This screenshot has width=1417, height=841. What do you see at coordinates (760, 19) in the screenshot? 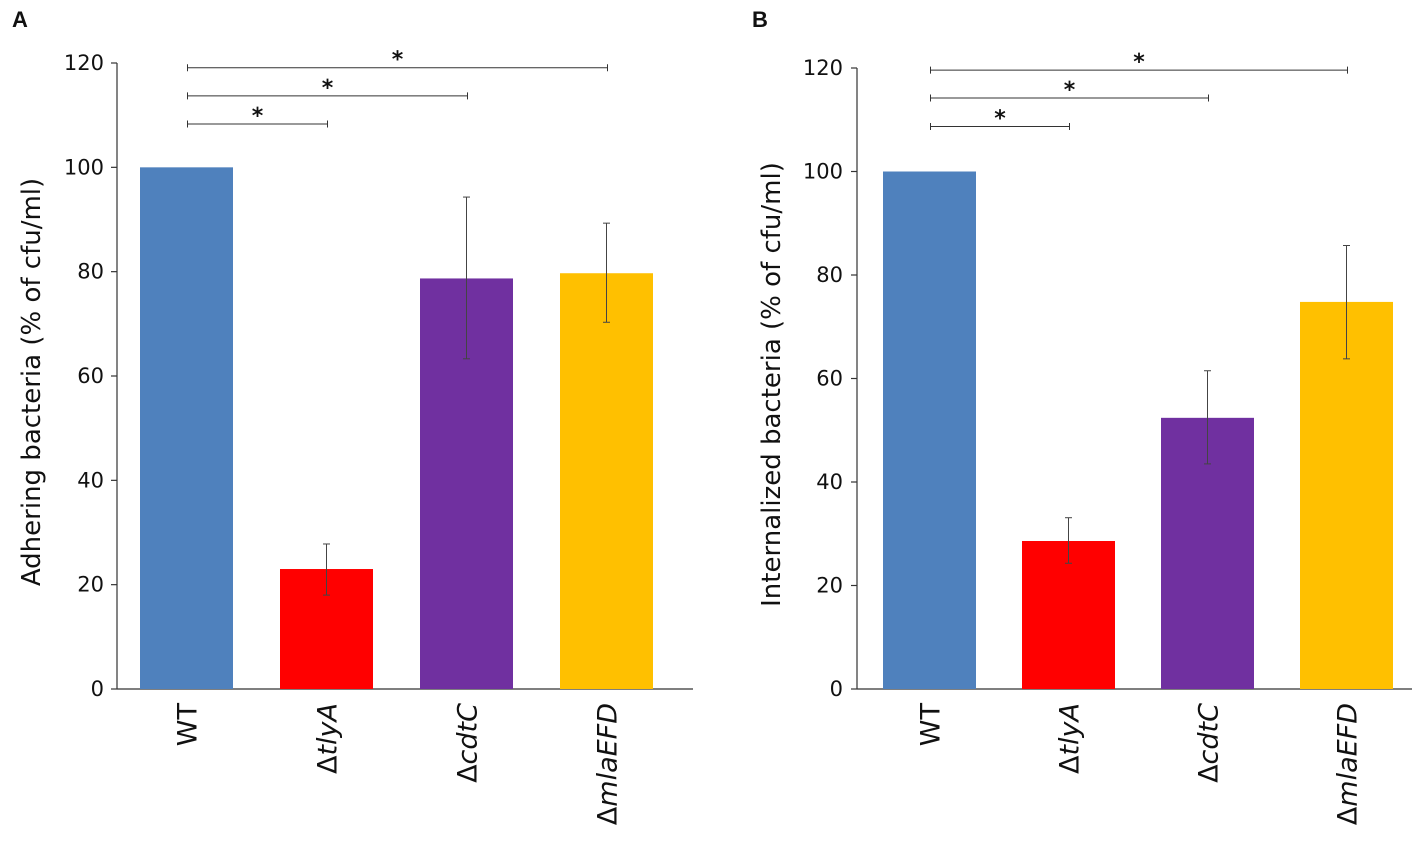
I see `panel-label: B` at bounding box center [760, 19].